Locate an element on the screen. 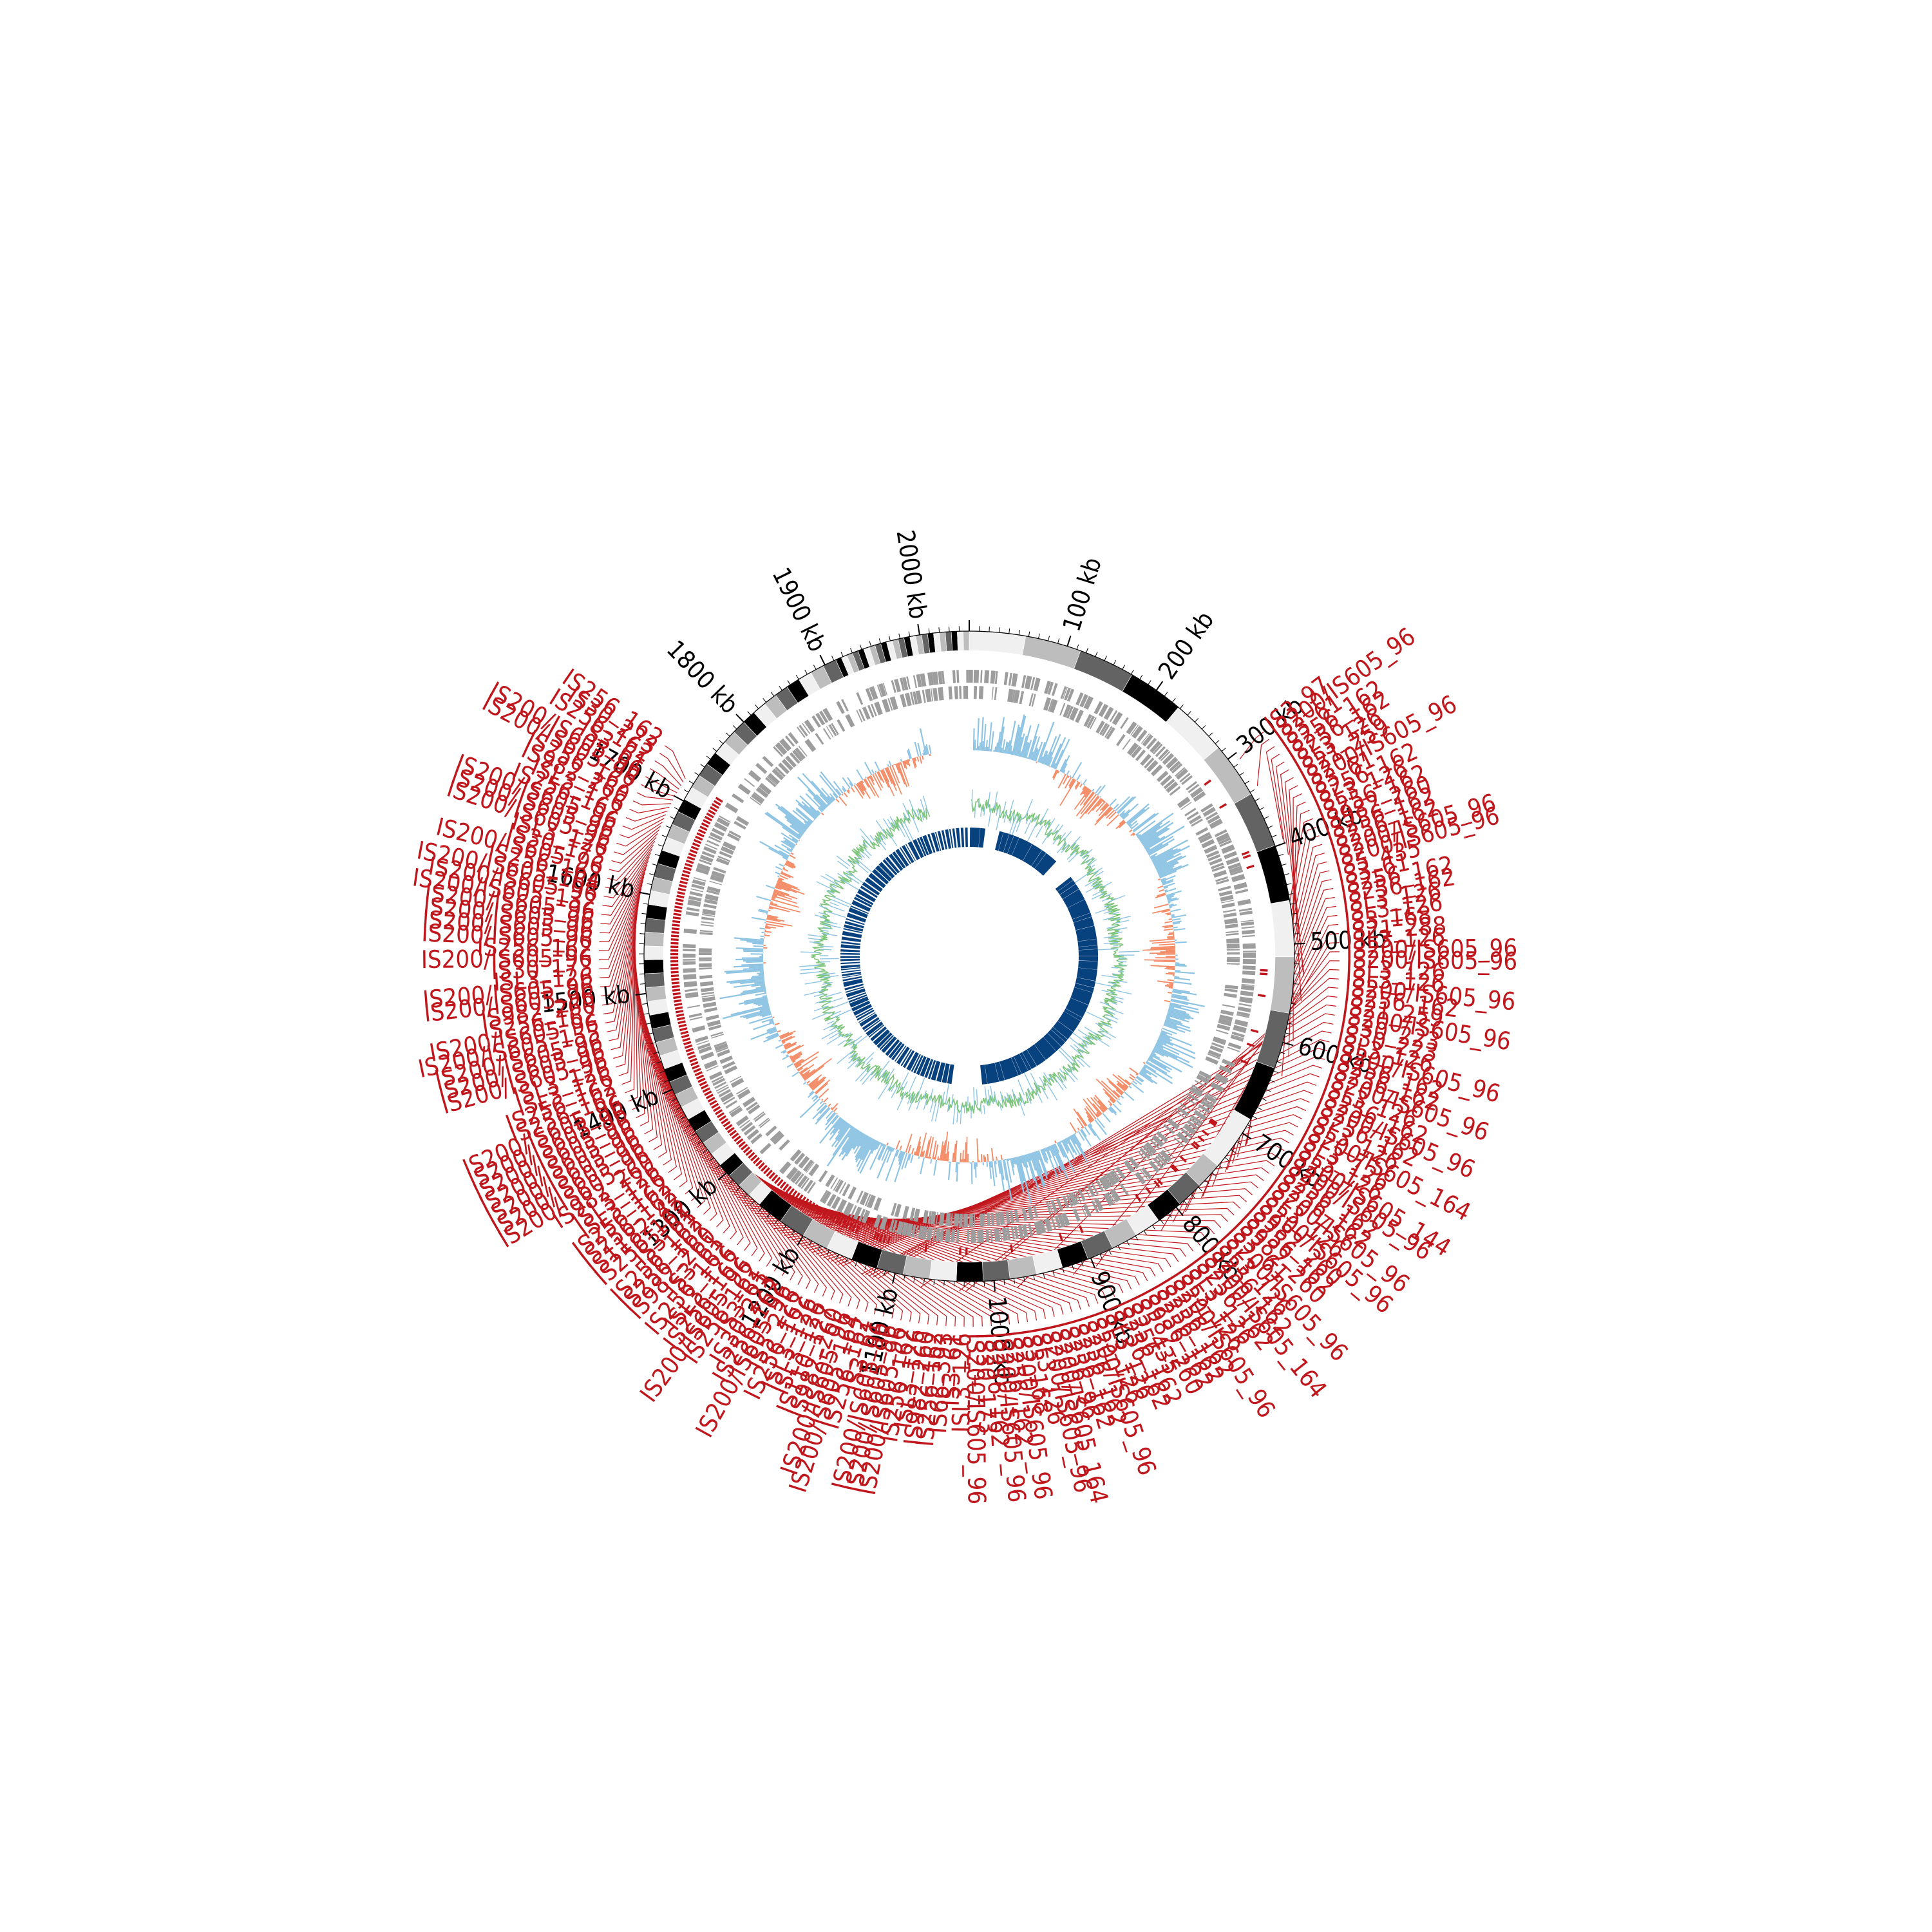  ideogram-band is located at coordinates (654, 967).